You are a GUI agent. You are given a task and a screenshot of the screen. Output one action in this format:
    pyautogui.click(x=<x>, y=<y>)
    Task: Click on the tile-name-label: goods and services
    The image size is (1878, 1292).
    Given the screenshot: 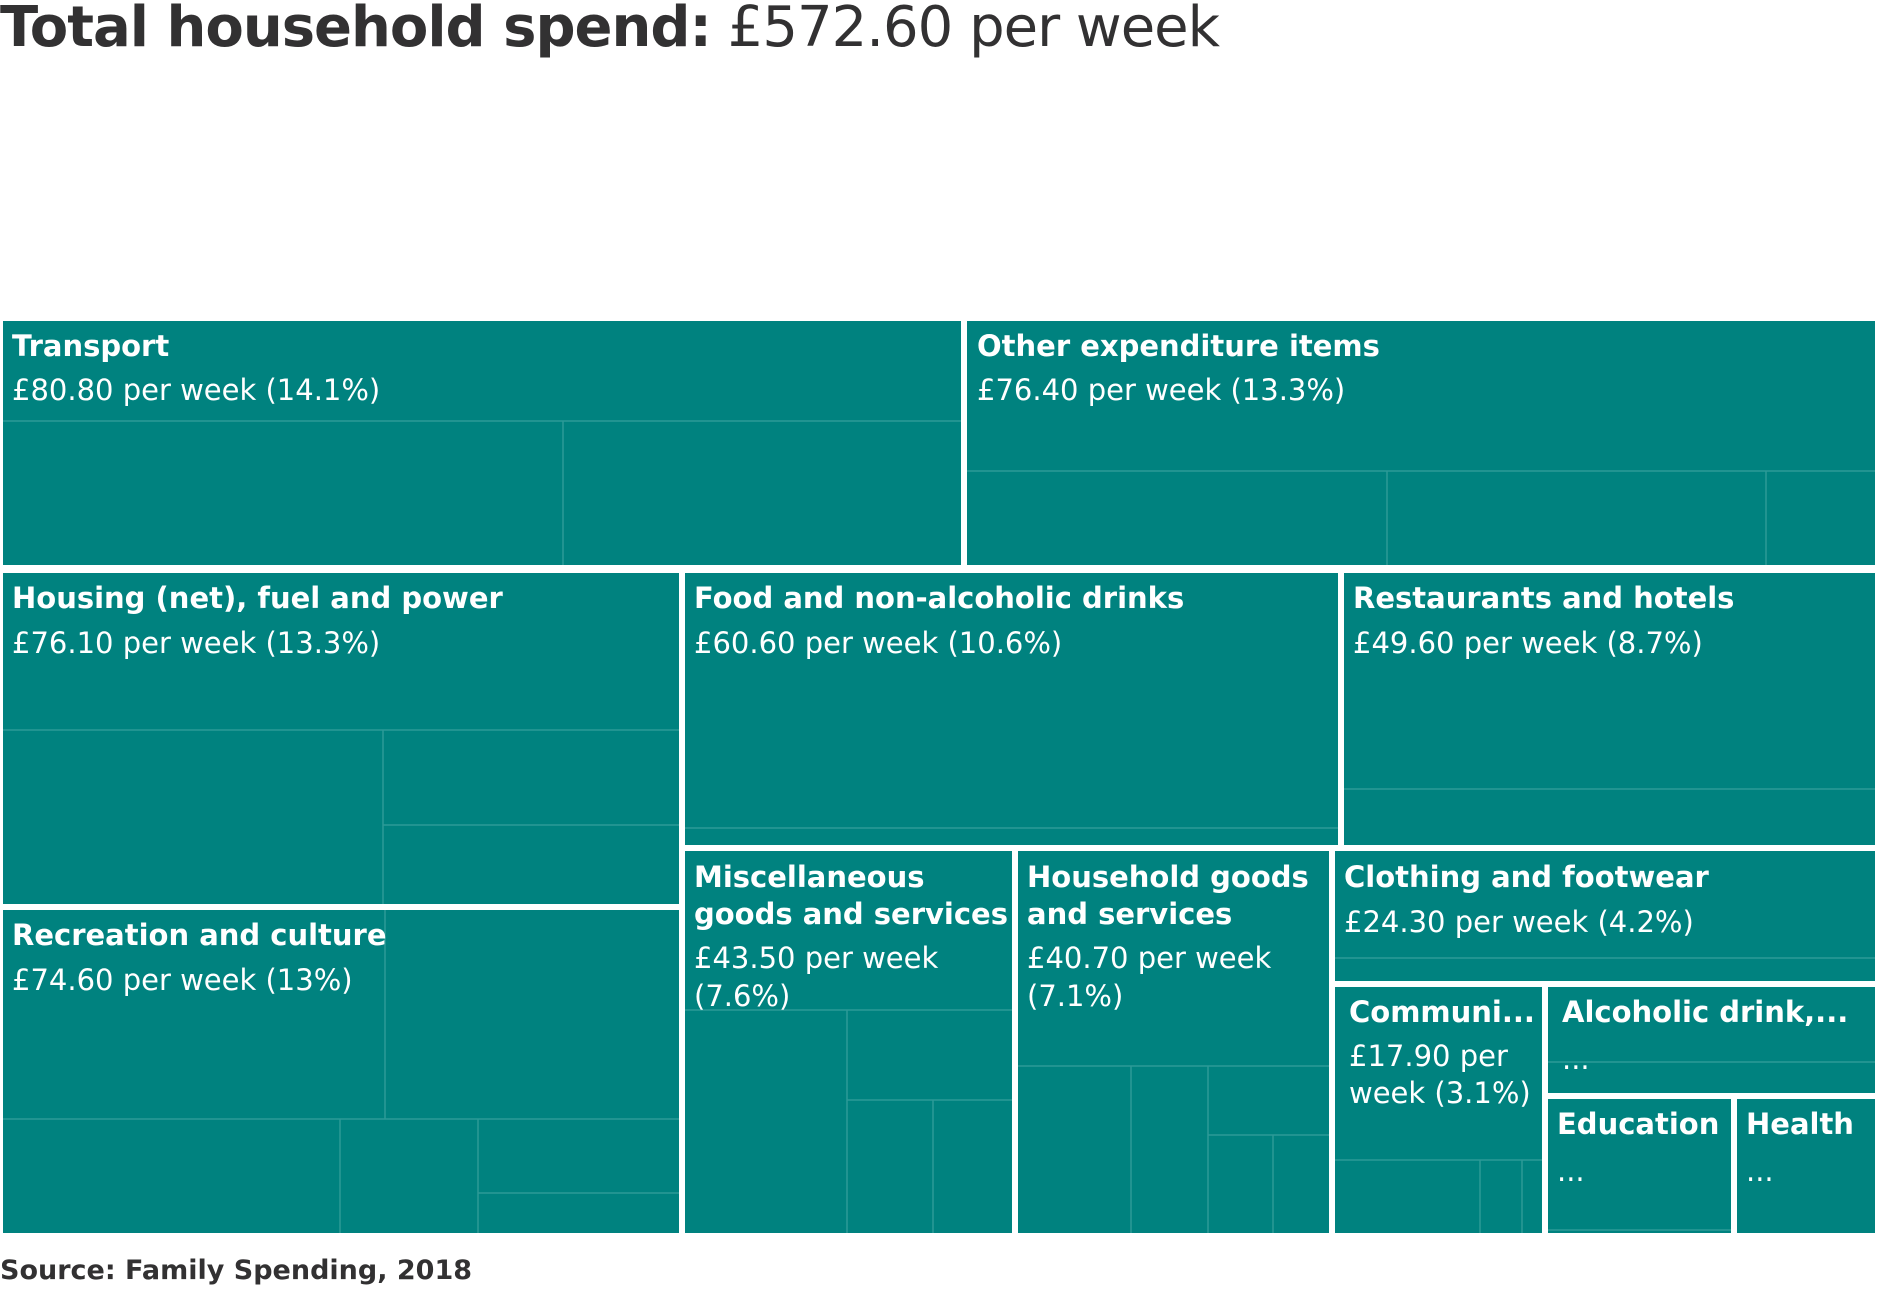 What is the action you would take?
    pyautogui.click(x=851, y=914)
    